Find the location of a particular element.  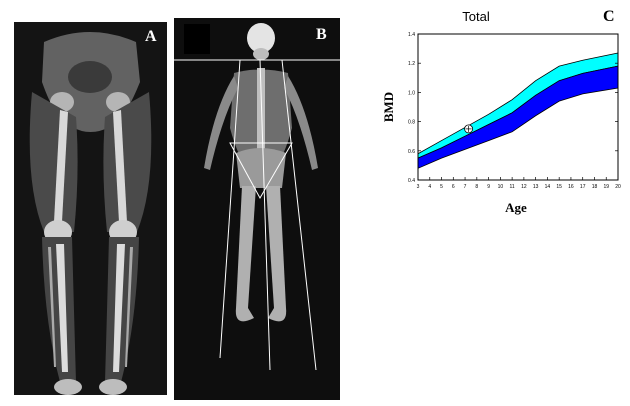

x-tick-label: 15 is located at coordinates (559, 187).